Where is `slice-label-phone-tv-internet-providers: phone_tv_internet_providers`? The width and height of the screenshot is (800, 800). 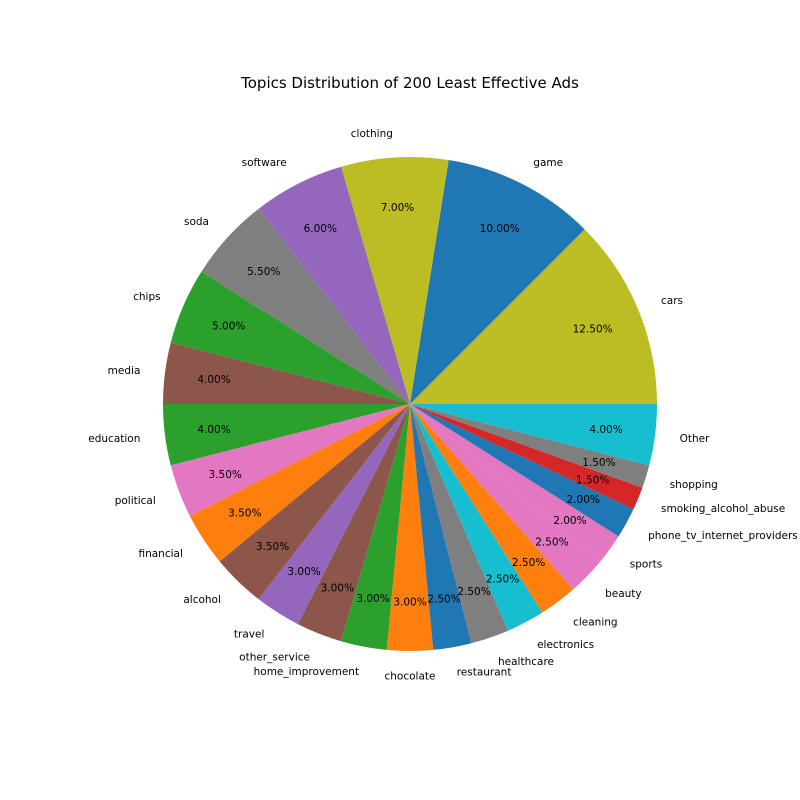
slice-label-phone-tv-internet-providers: phone_tv_internet_providers is located at coordinates (723, 536).